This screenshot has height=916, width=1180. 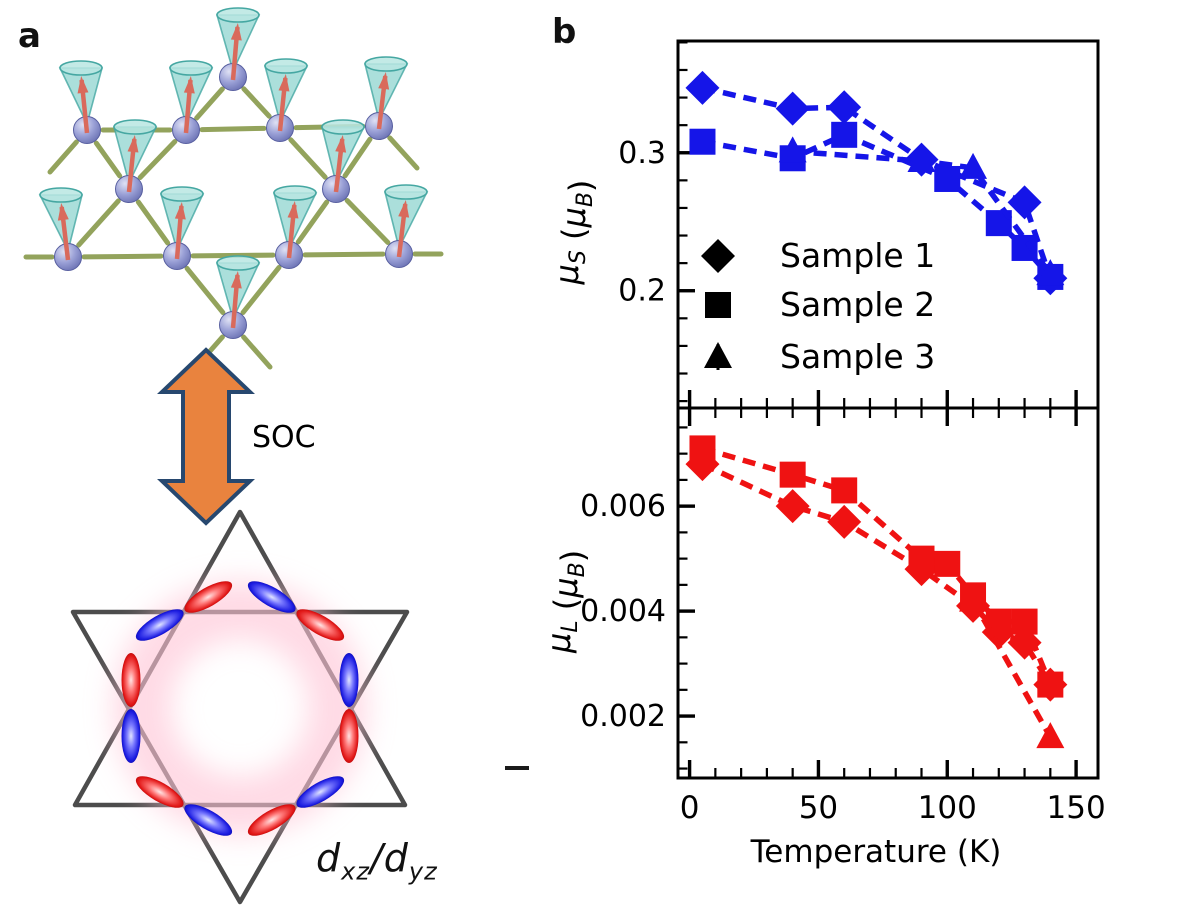 I want to click on legend-label: Sample 2, so click(x=857, y=304).